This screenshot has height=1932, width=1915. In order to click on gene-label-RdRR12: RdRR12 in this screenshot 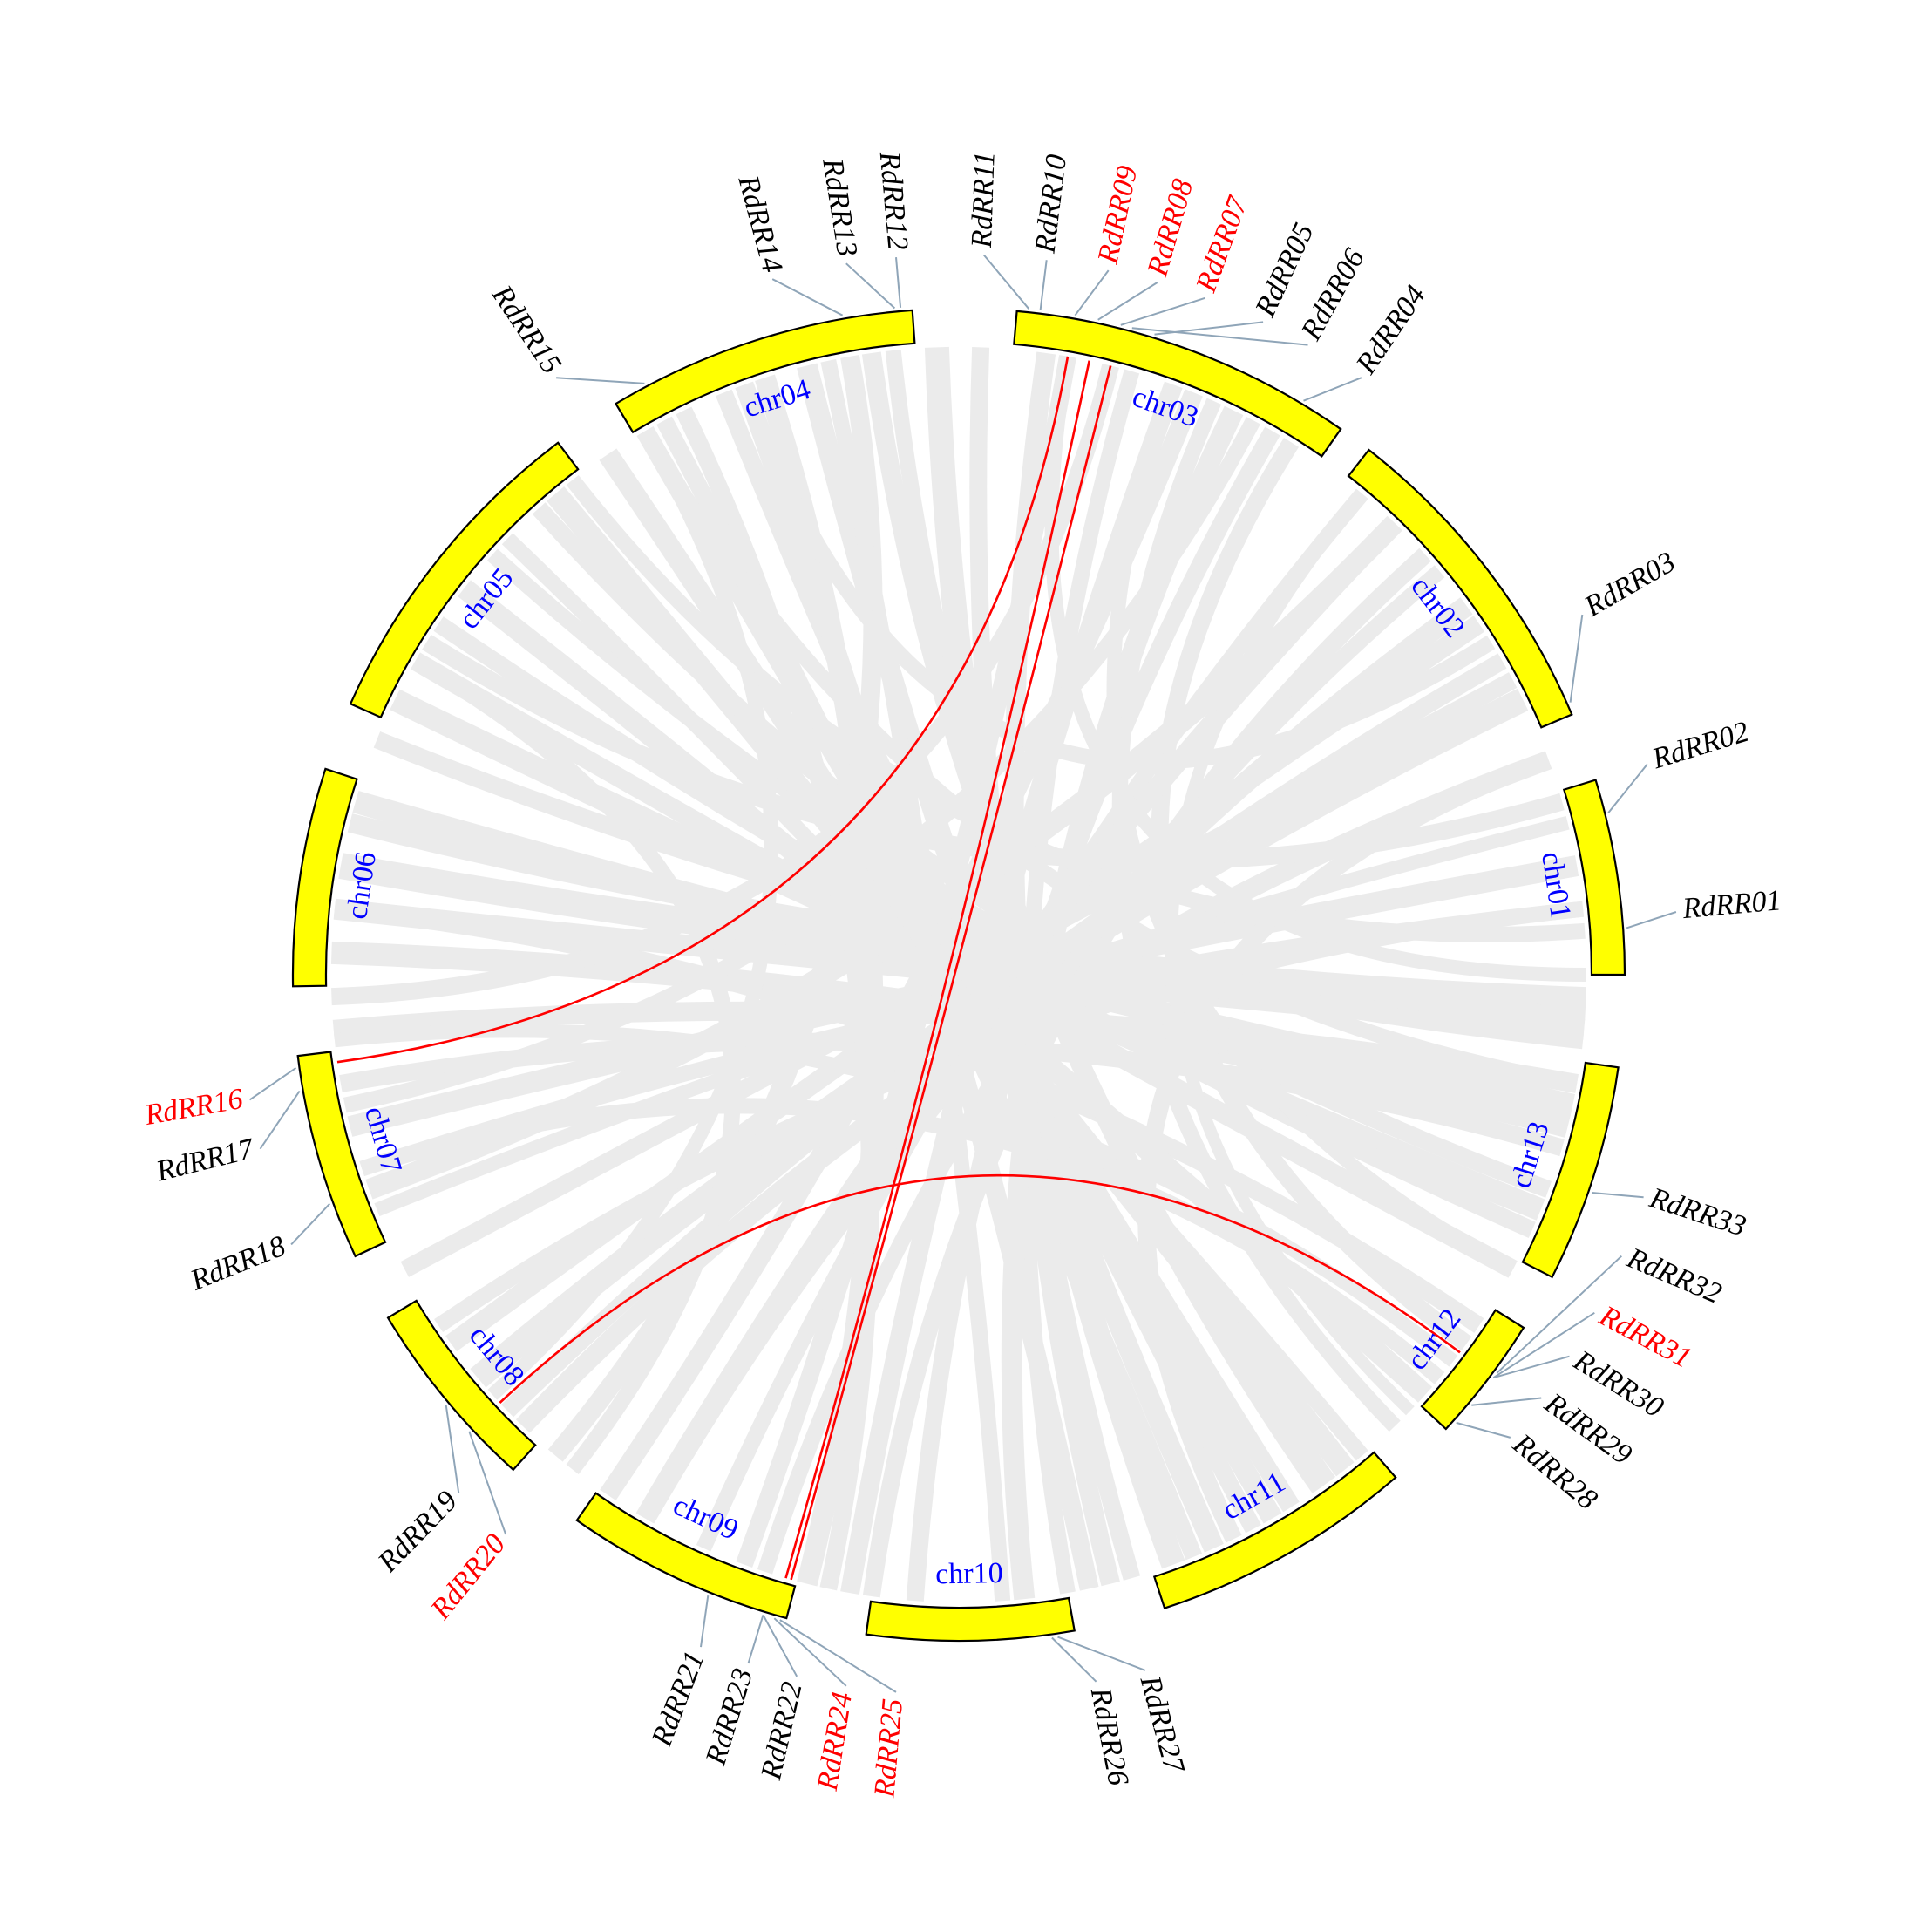, I will do `click(893, 200)`.